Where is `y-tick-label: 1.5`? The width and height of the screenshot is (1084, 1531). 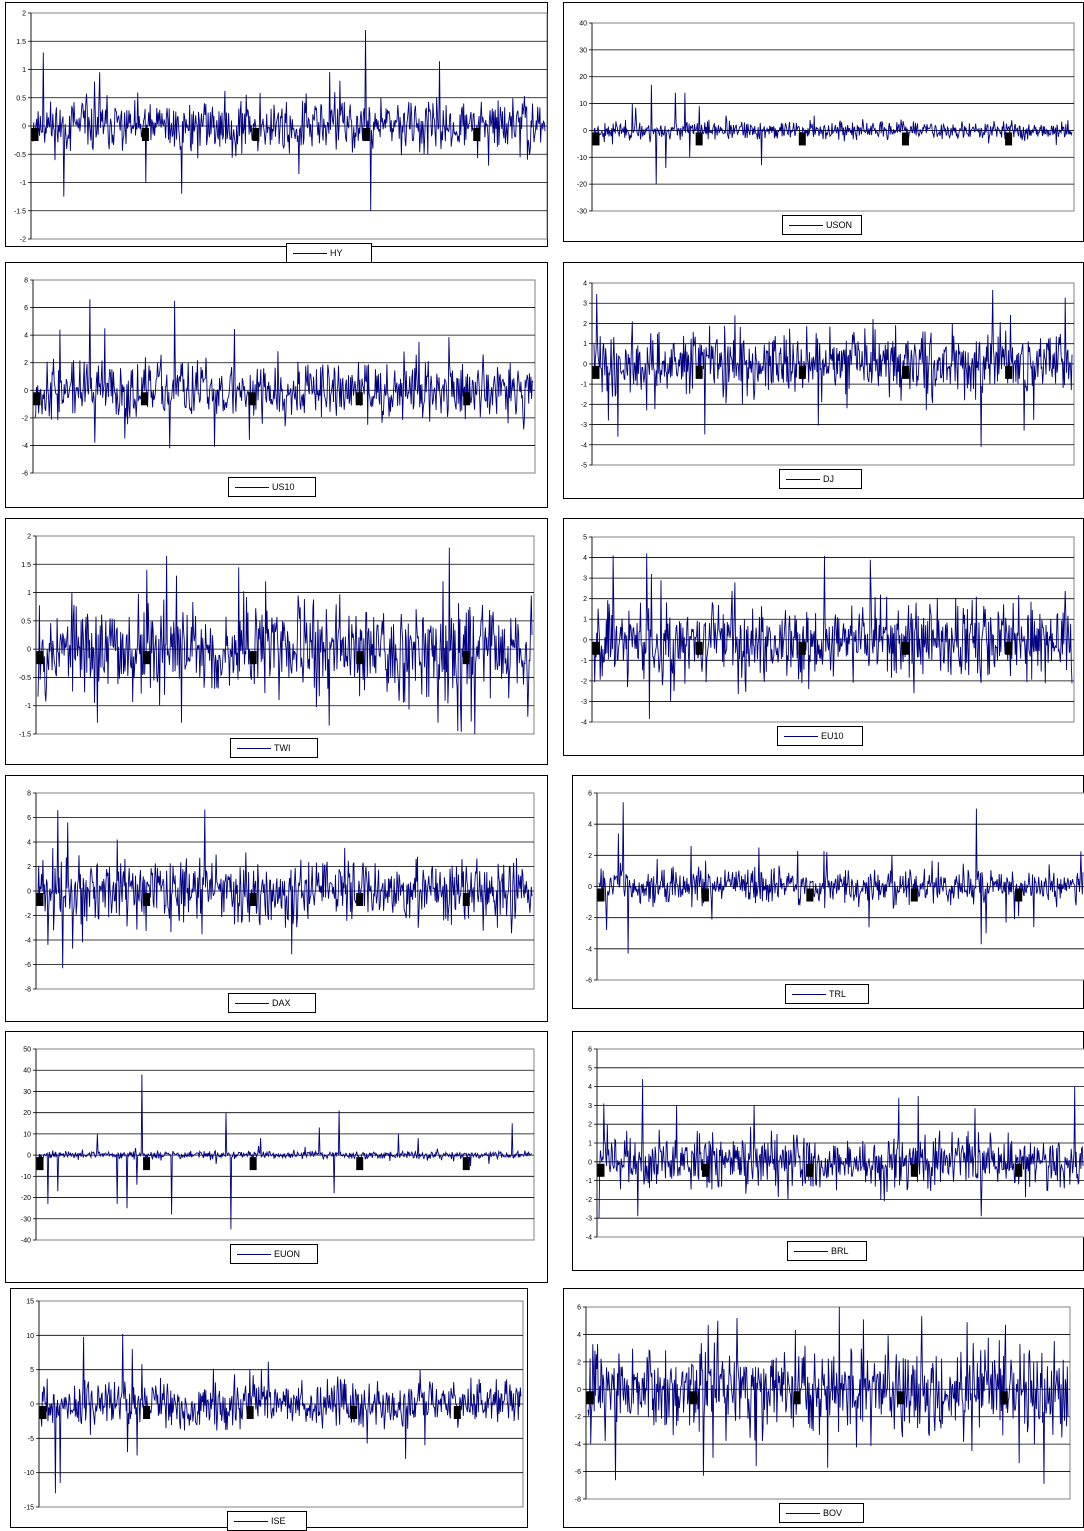
y-tick-label: 1.5 is located at coordinates (26, 565).